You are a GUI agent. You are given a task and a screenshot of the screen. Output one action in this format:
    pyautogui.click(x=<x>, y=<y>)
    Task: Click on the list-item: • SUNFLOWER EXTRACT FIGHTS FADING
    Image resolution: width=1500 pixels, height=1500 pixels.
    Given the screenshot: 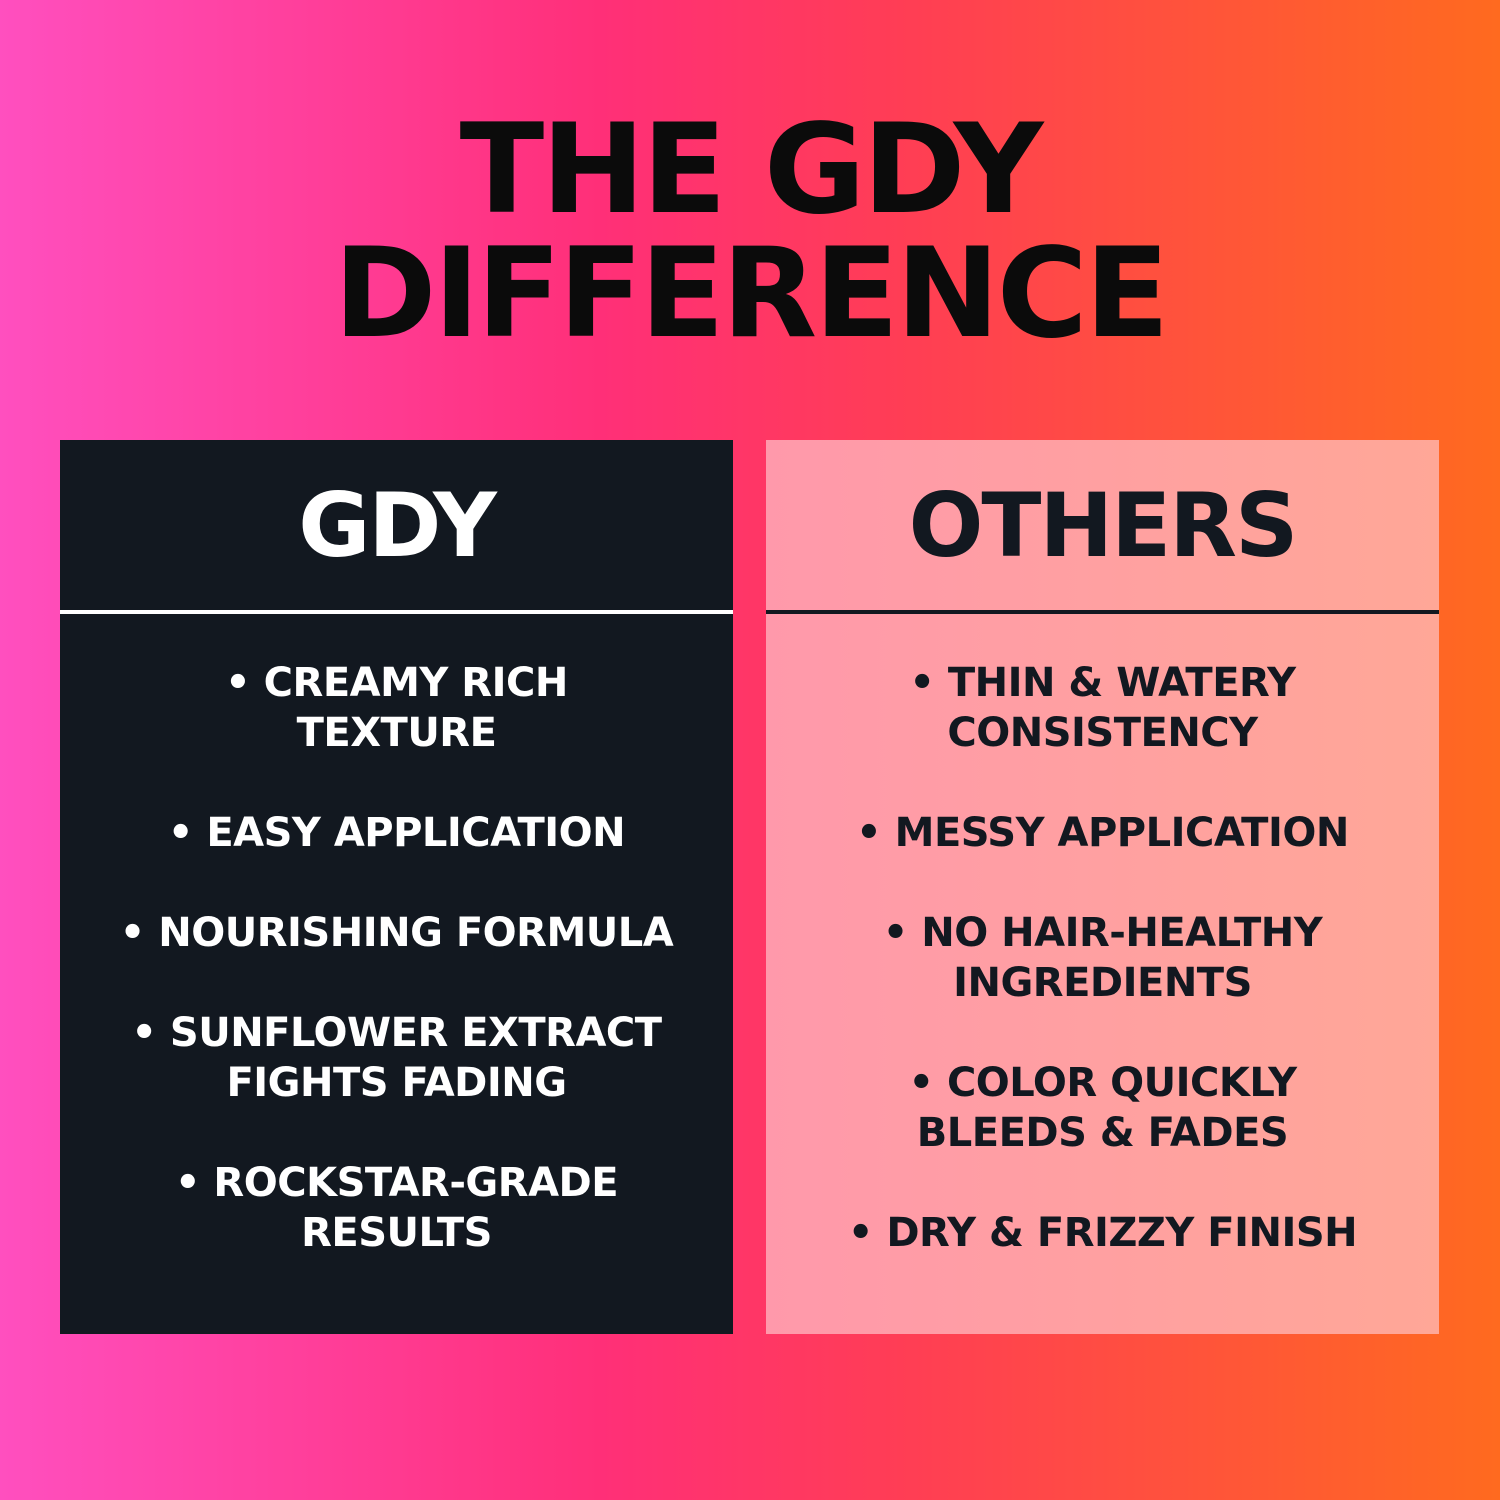 What is the action you would take?
    pyautogui.click(x=396, y=1058)
    